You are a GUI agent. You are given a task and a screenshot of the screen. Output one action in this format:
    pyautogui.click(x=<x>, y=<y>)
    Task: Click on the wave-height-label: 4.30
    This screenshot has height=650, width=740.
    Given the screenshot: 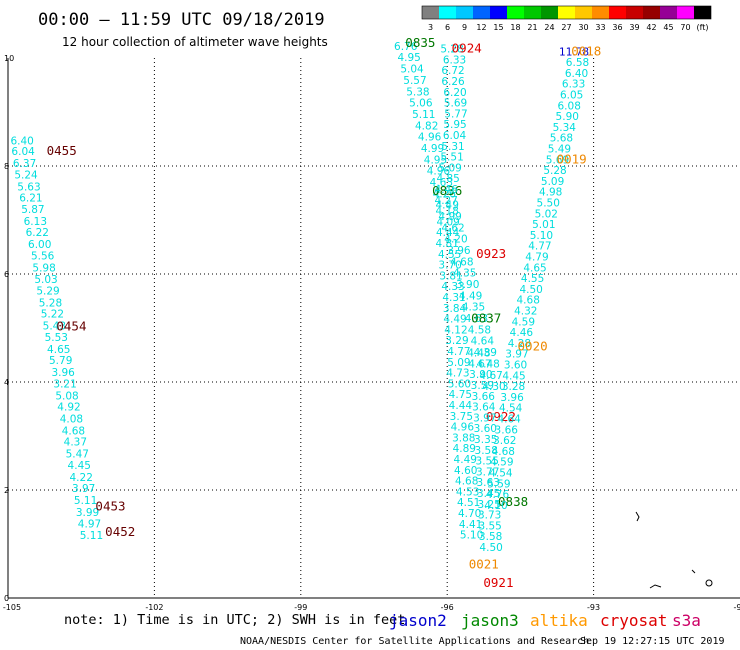 What is the action you would take?
    pyautogui.click(x=493, y=387)
    